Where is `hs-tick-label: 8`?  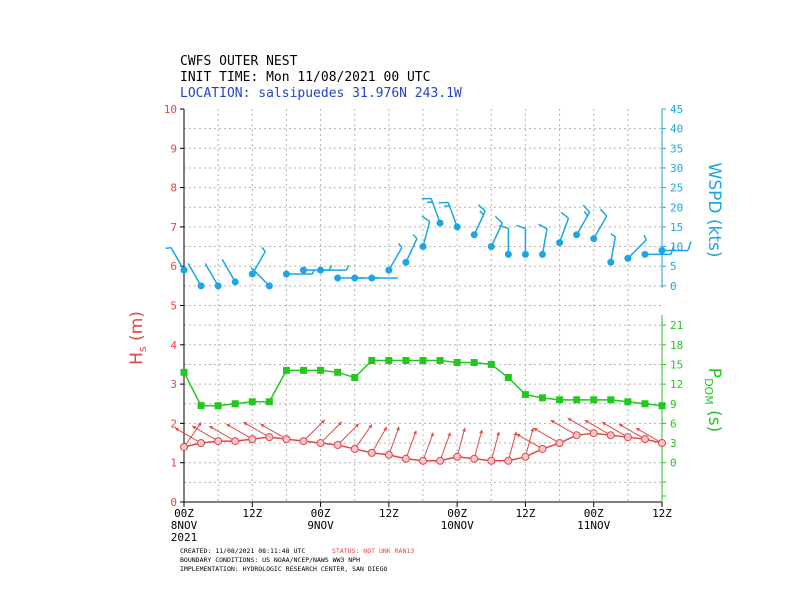
hs-tick-label: 8 is located at coordinates (173, 188).